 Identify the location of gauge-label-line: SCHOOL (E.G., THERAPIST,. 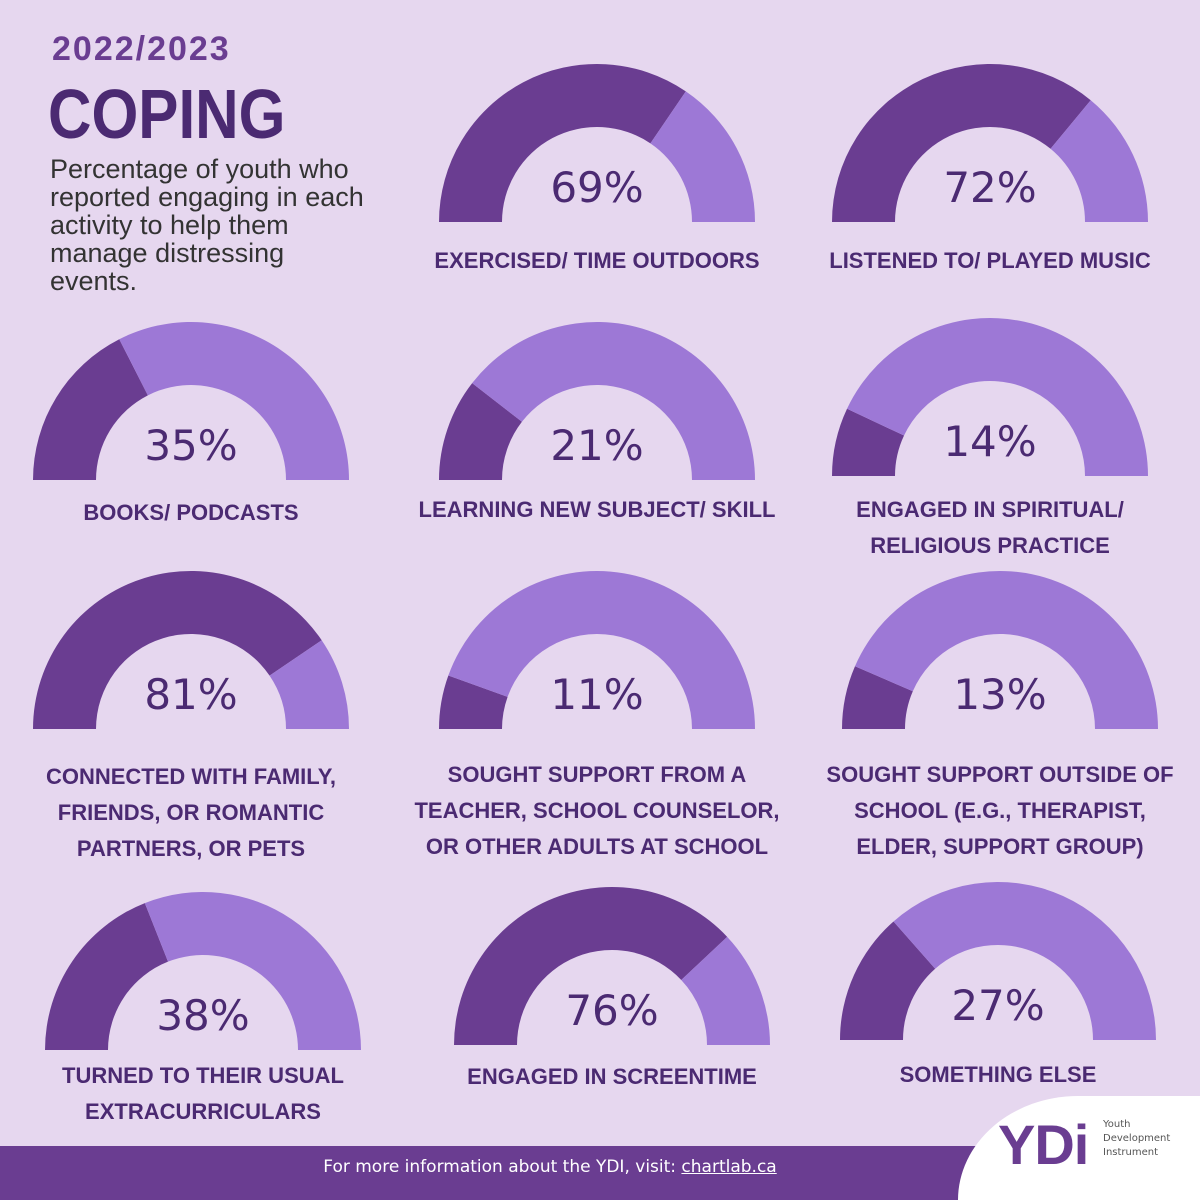
(1000, 810).